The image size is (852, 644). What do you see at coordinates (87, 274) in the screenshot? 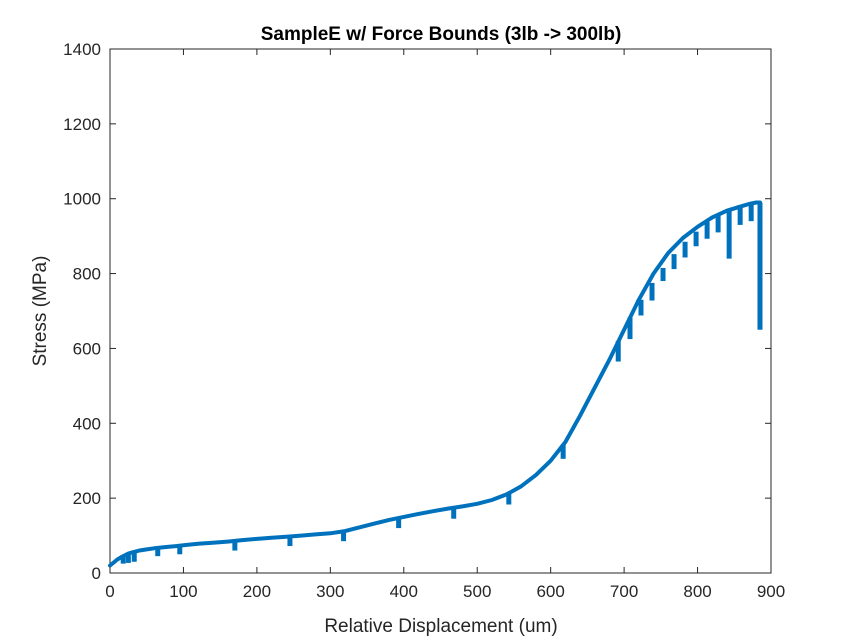
I see `y-tick-label: 800` at bounding box center [87, 274].